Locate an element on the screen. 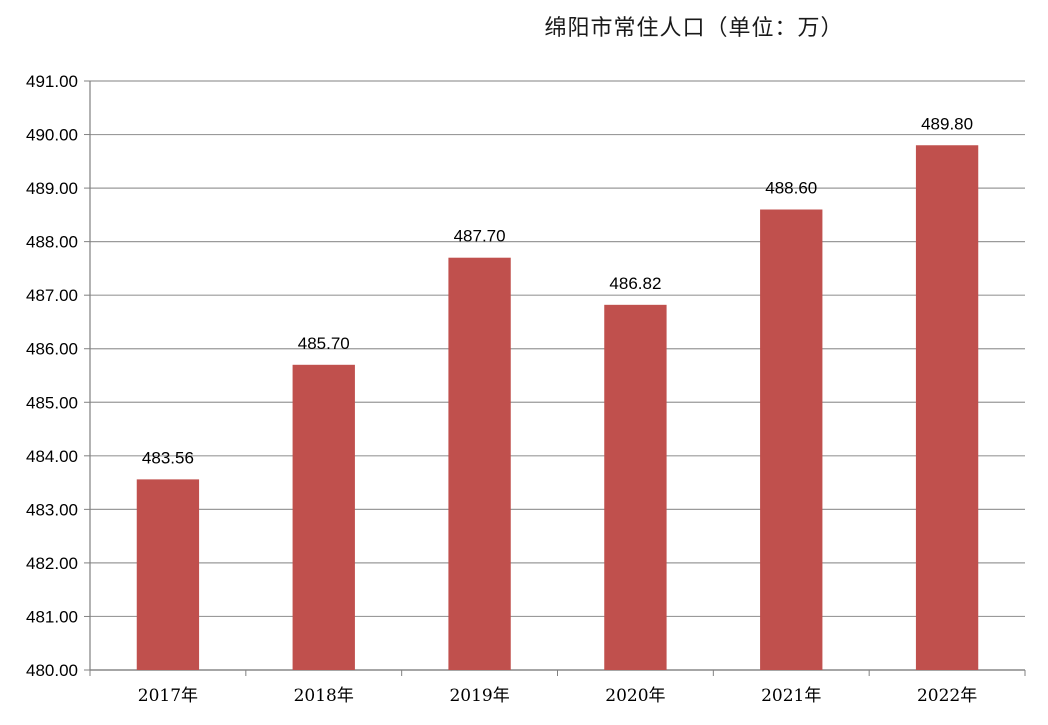  y-tick-label: 490.00 is located at coordinates (52, 135).